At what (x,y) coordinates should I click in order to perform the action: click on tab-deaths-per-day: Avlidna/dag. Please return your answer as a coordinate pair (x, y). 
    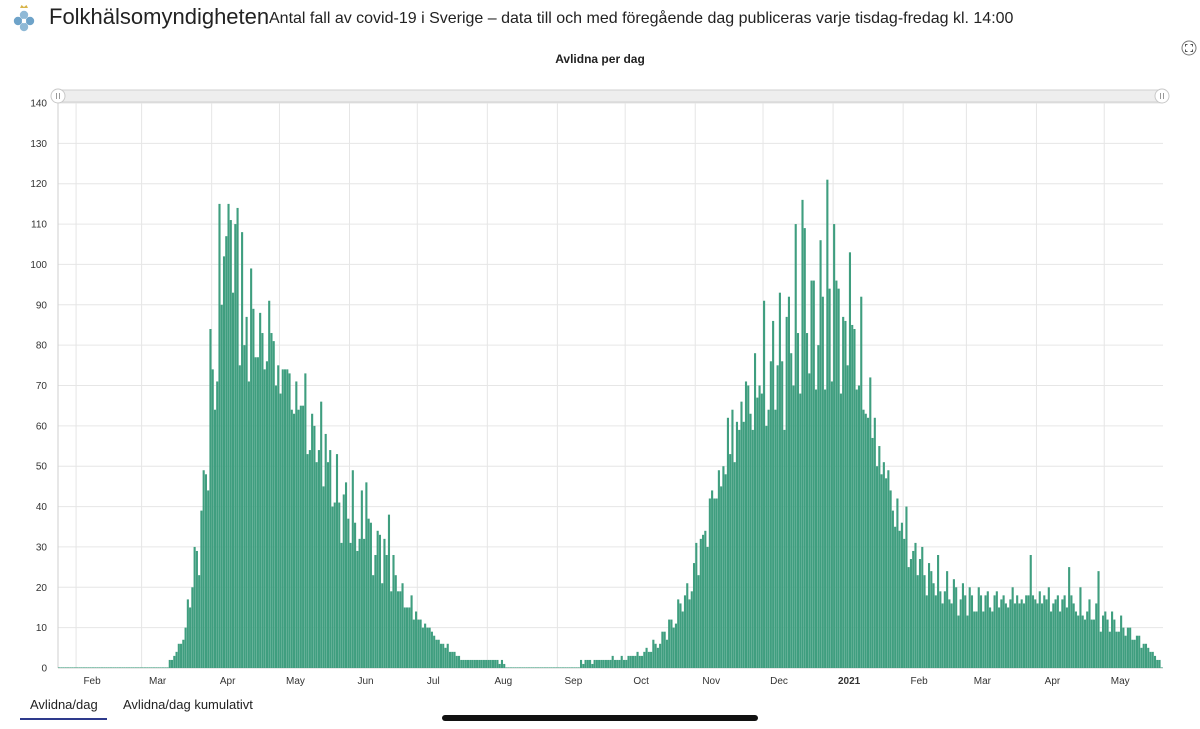
    Looking at the image, I should click on (64, 704).